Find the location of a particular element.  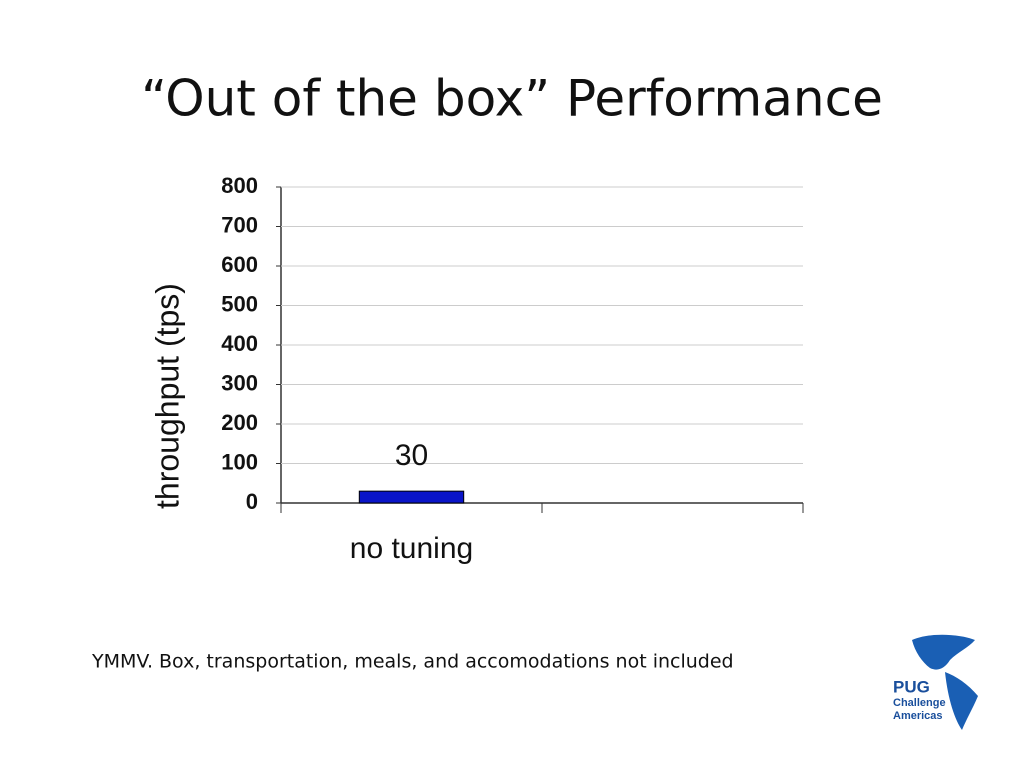

y-tick-label: 300 is located at coordinates (239, 382).